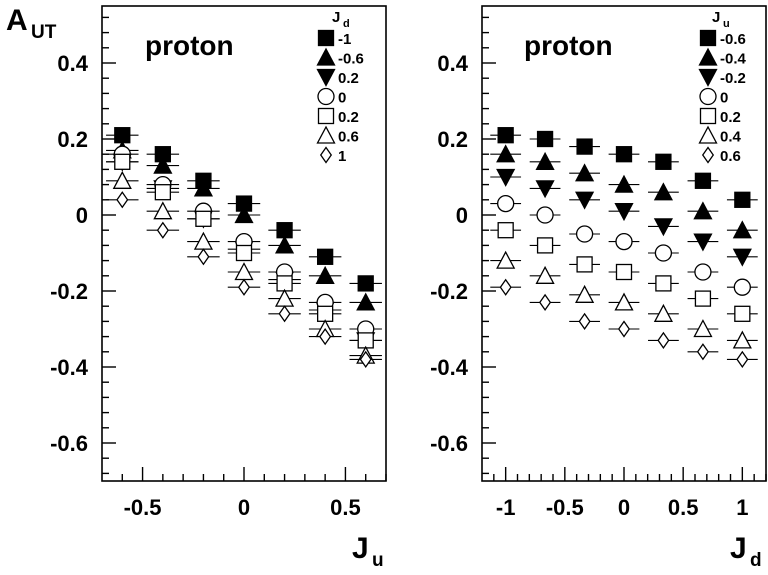 The width and height of the screenshot is (768, 575). What do you see at coordinates (378, 560) in the screenshot?
I see `x-axis-title-sub: u` at bounding box center [378, 560].